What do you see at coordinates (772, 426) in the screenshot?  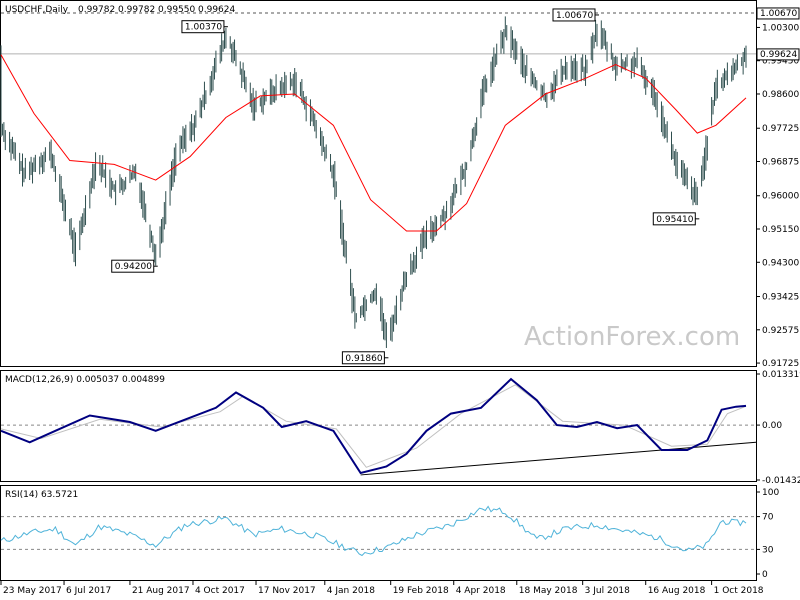 I see `macd-y-tick-label: 0.00` at bounding box center [772, 426].